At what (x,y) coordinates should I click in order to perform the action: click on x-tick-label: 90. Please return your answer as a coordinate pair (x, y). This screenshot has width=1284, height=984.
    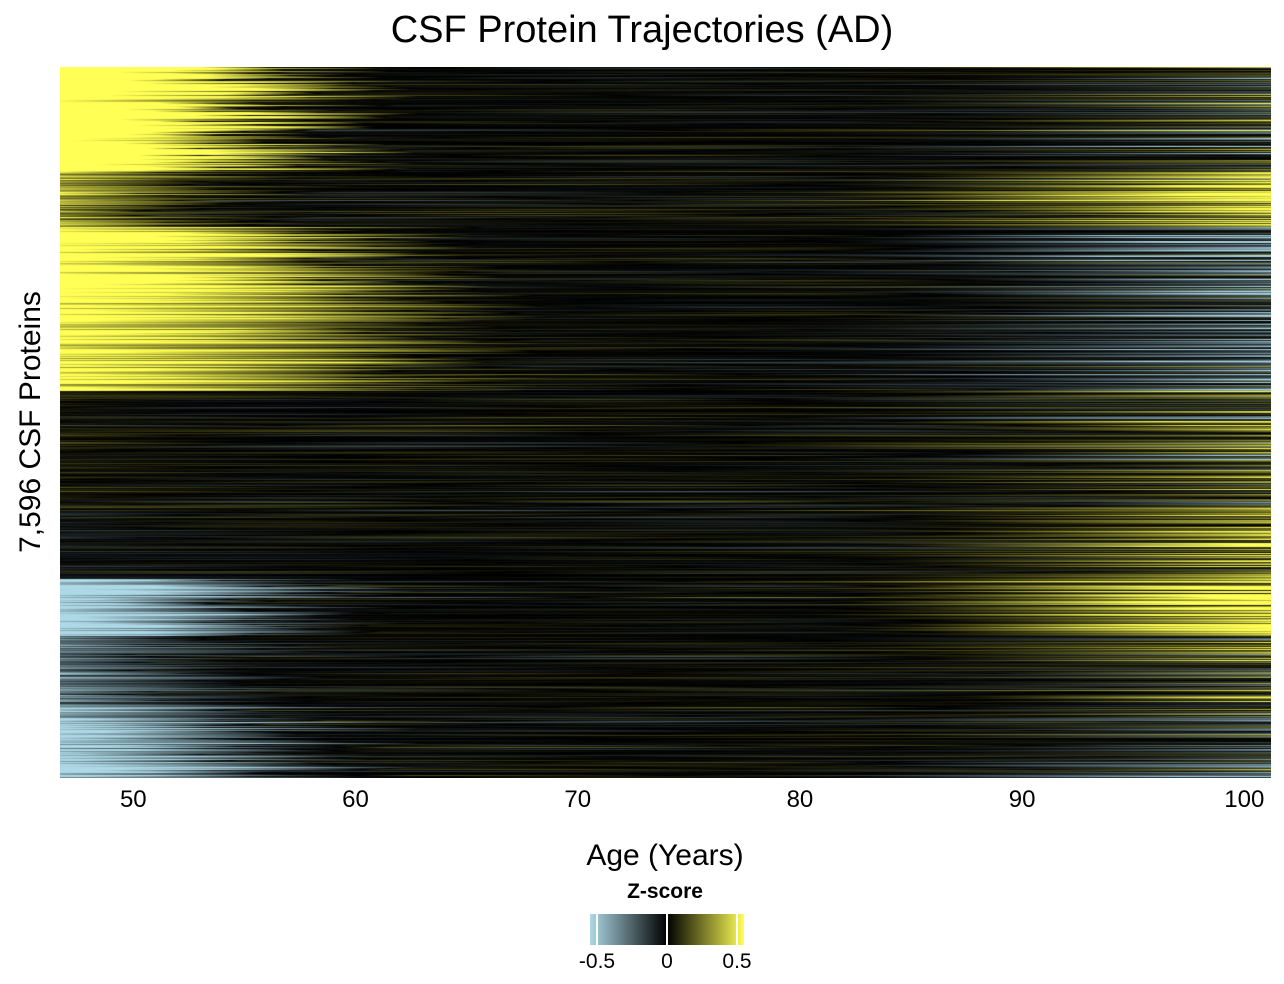
    Looking at the image, I should click on (1022, 799).